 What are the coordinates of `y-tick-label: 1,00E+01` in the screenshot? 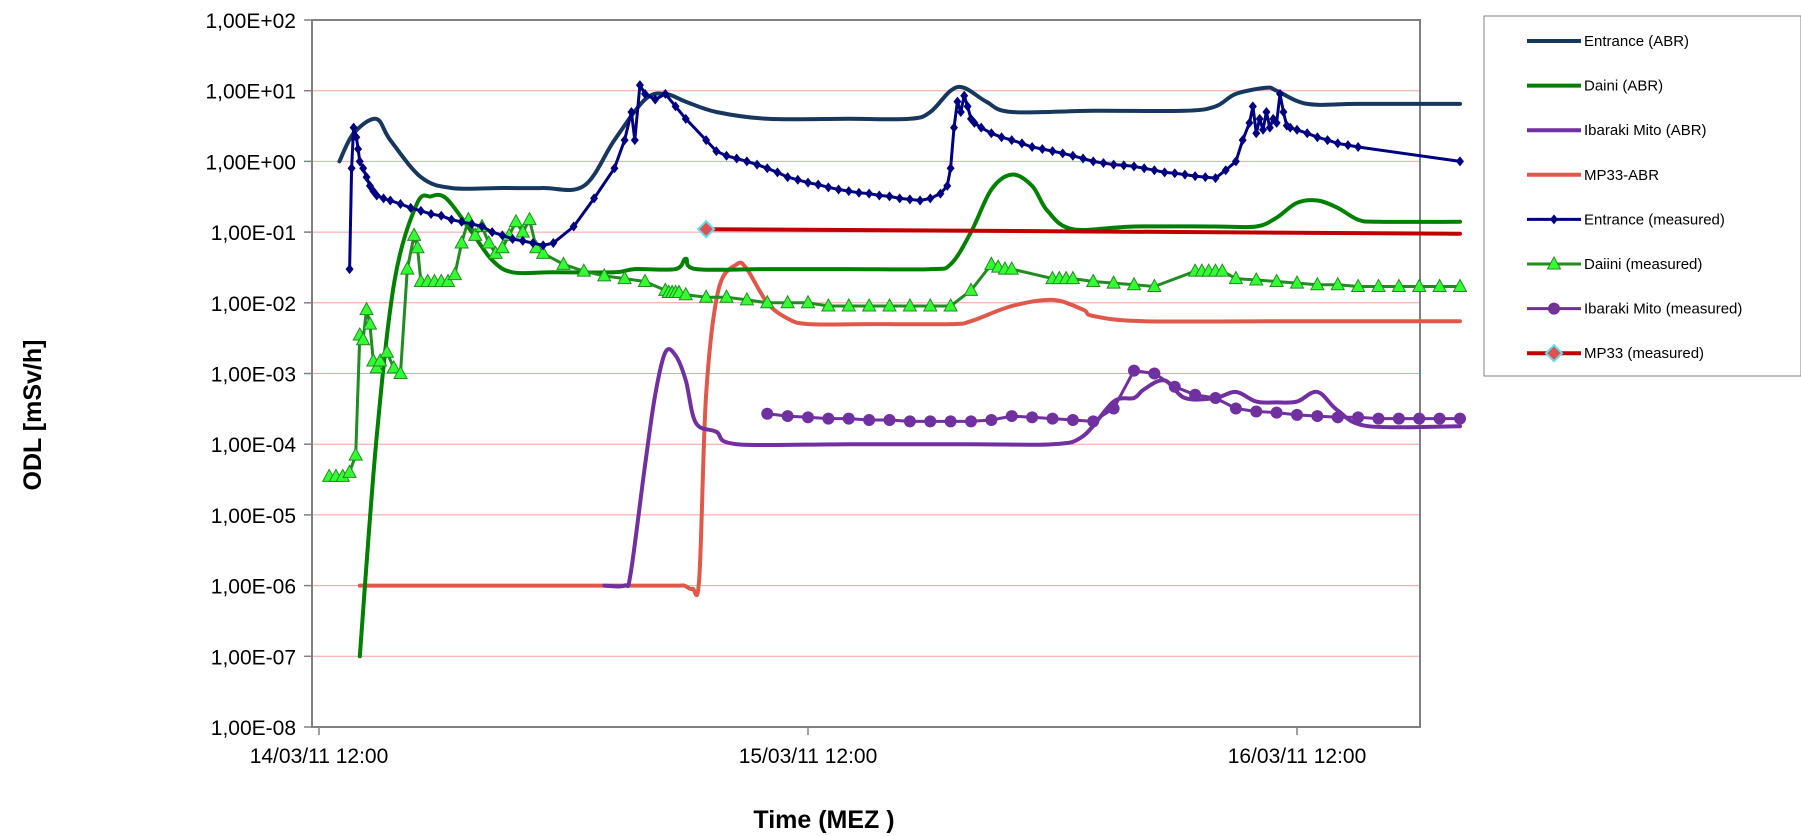 It's located at (250, 92).